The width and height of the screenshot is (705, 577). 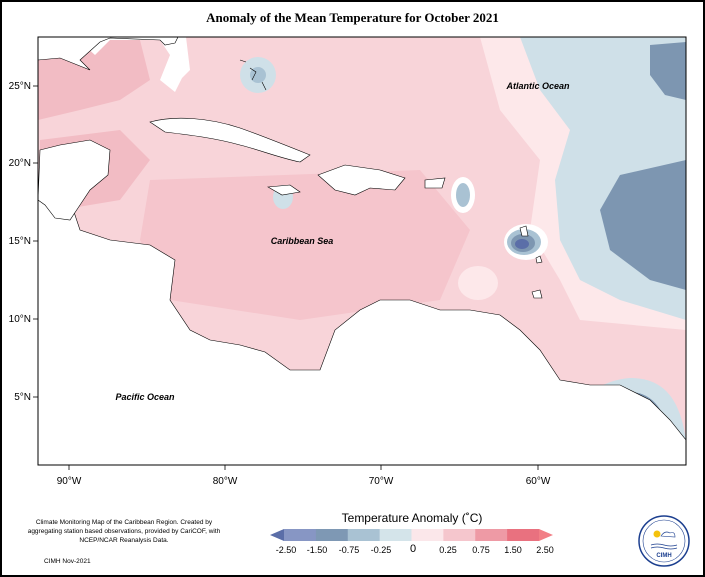 I want to click on lon-ticks: 90°W 80°W 70°W 60°W, so click(x=304, y=476).